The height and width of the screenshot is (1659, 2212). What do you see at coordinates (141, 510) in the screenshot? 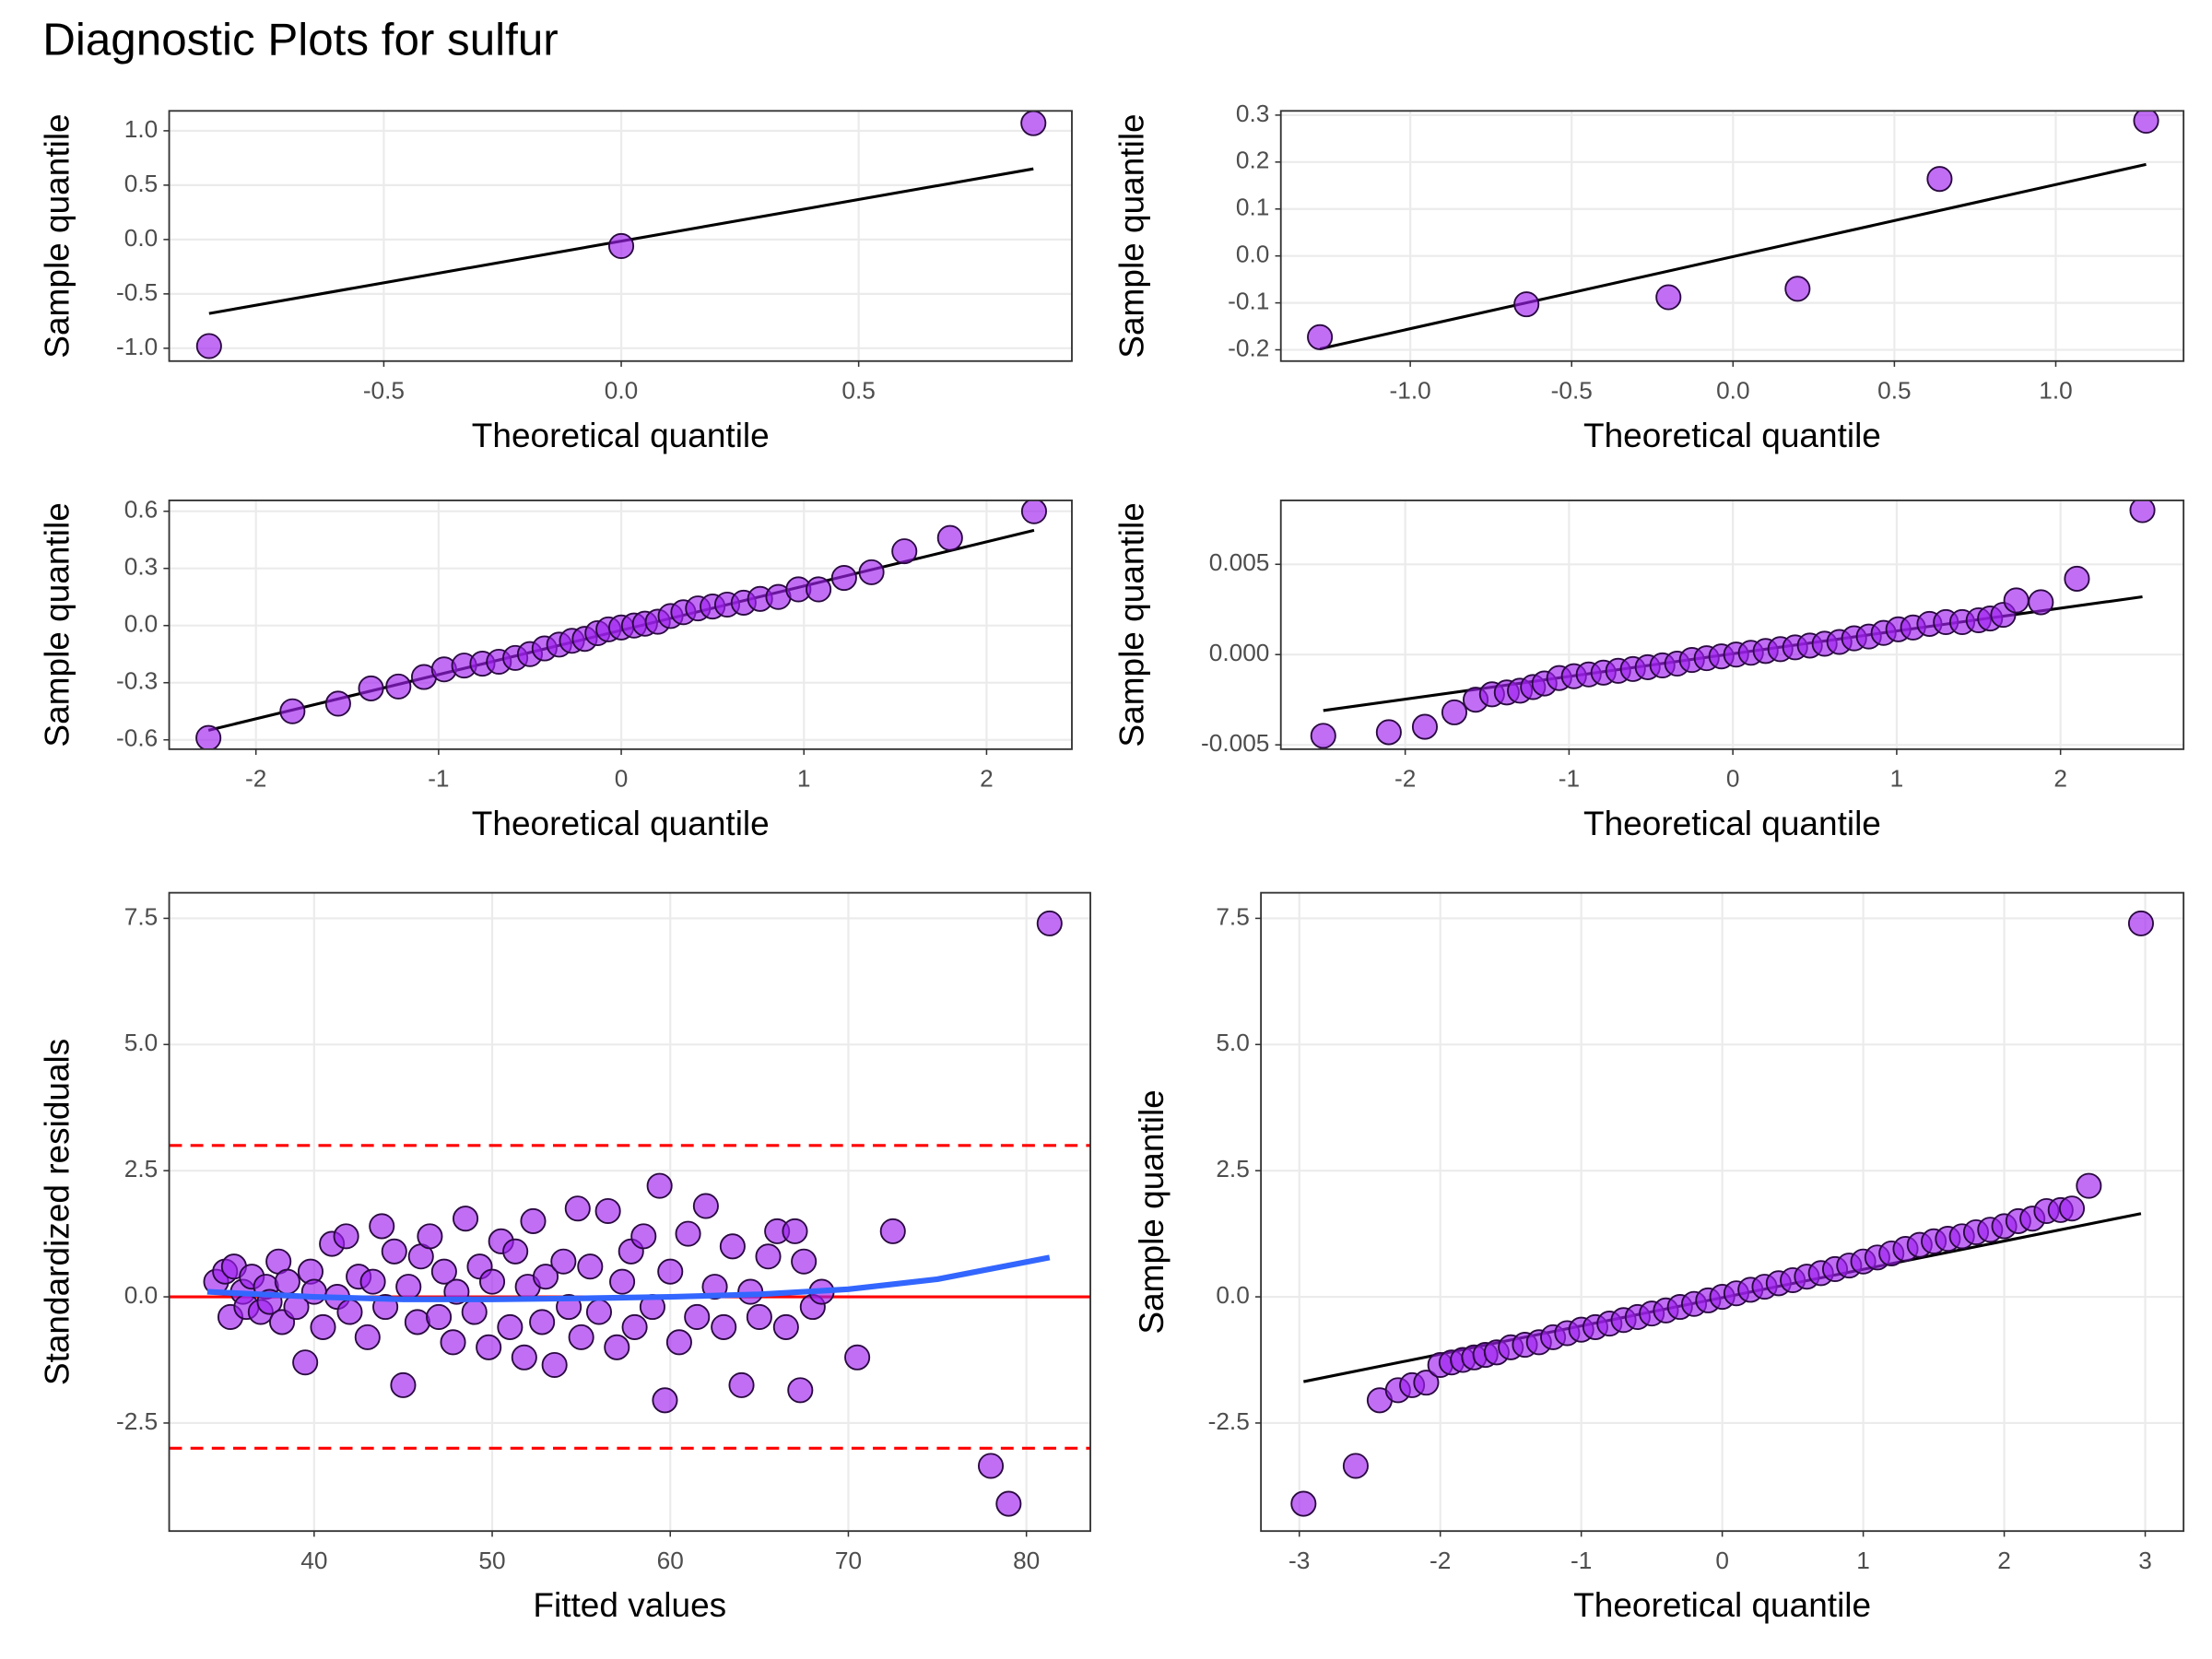
I see `y-tick-label: 0.6` at bounding box center [141, 510].